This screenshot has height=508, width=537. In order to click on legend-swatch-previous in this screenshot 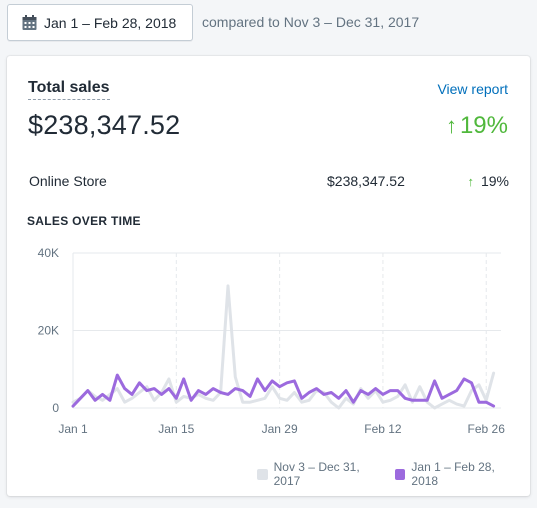, I will do `click(262, 474)`.